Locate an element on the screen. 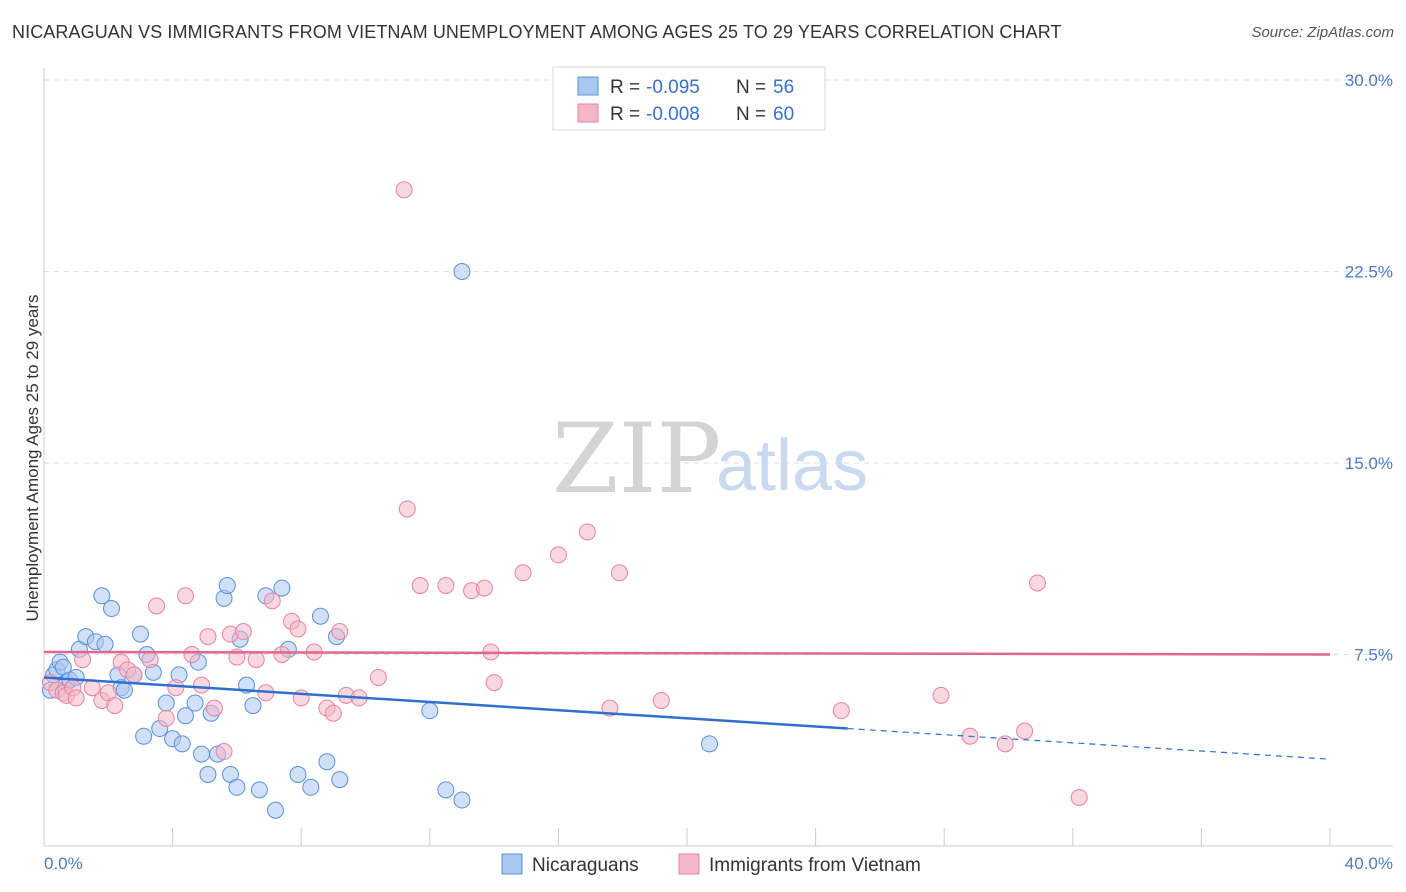  source-label: Source: ZipAtlas.com is located at coordinates (1322, 32).